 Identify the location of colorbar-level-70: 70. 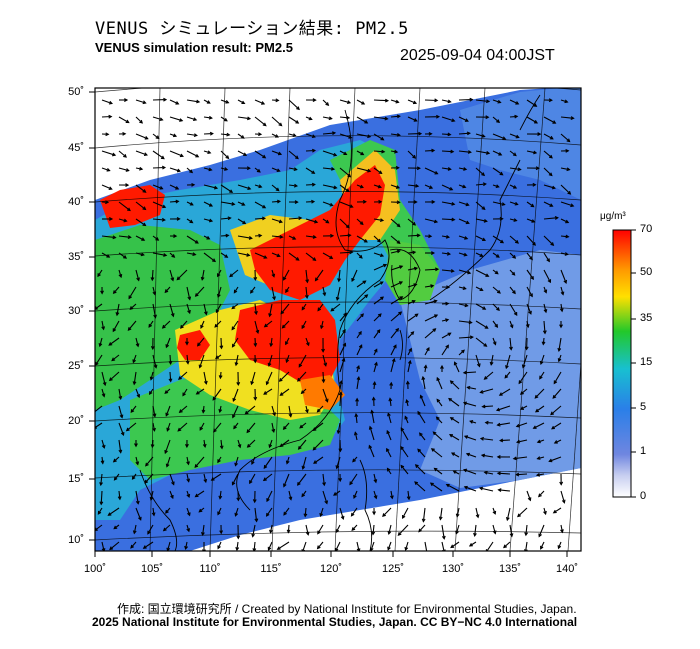
(646, 229).